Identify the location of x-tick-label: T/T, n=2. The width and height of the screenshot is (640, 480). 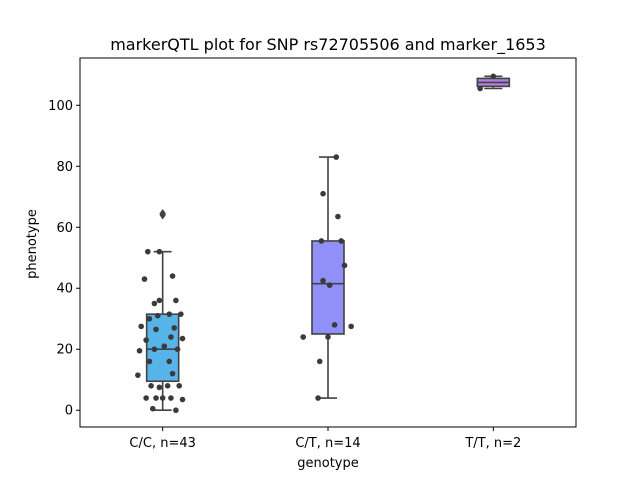
(492, 443).